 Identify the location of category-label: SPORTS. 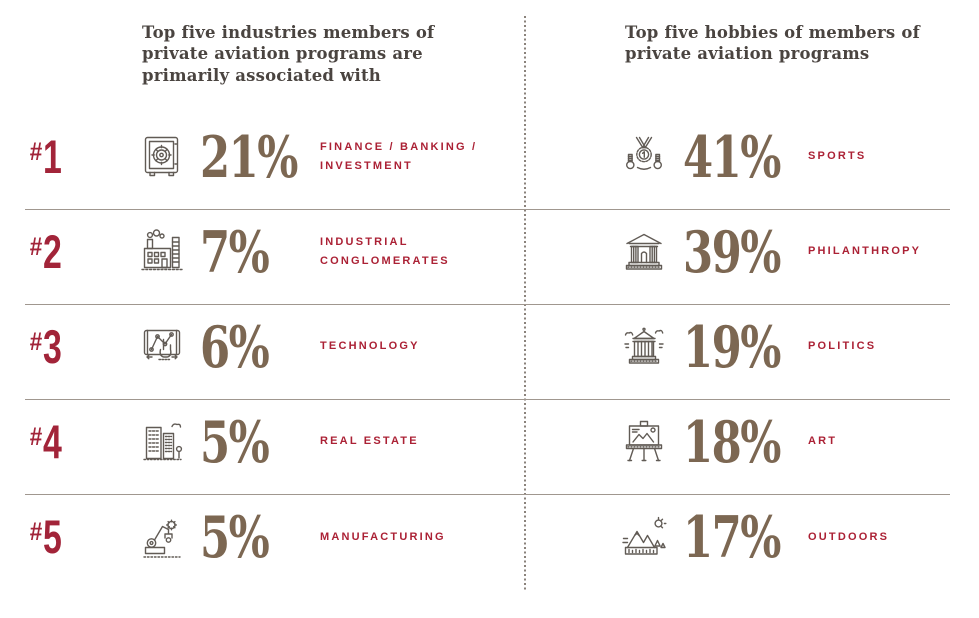
(837, 156).